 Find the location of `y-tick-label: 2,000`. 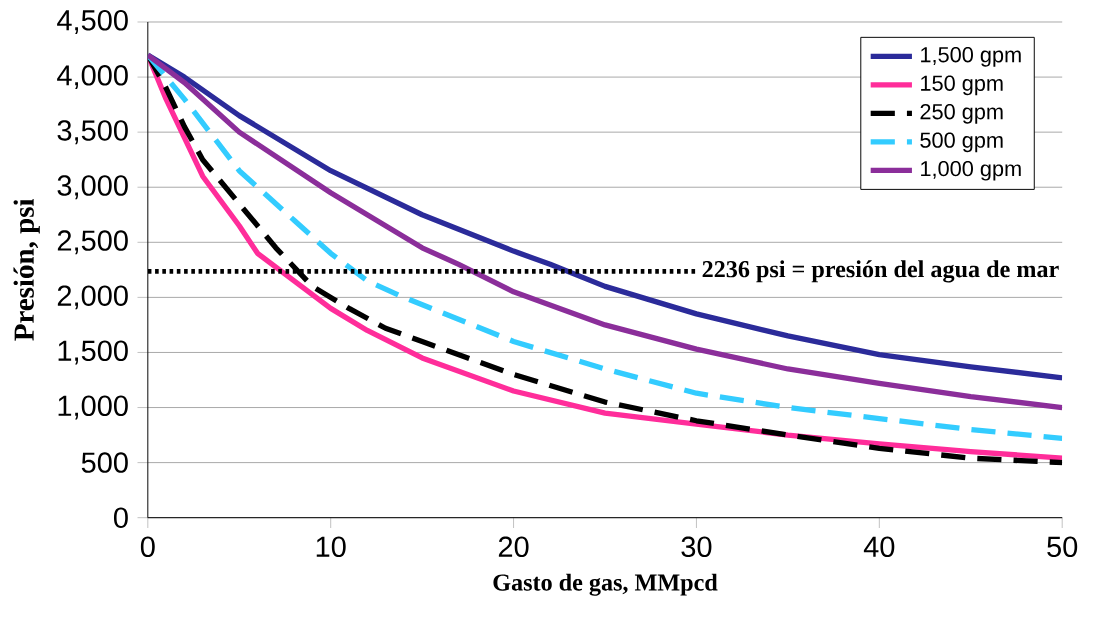

y-tick-label: 2,000 is located at coordinates (92, 297).